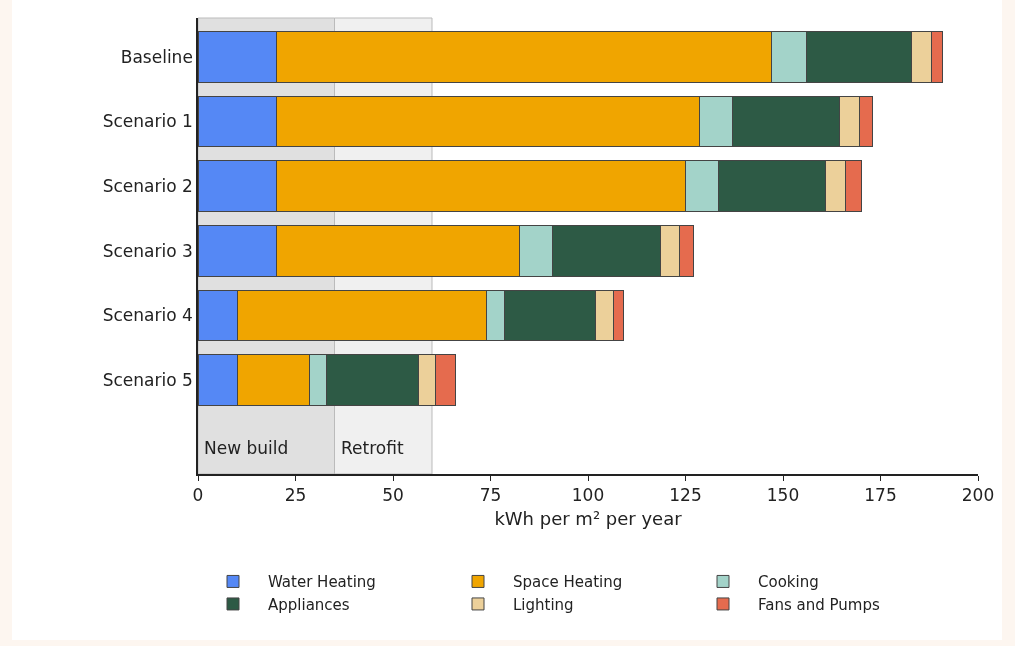 The height and width of the screenshot is (646, 1015). What do you see at coordinates (147, 250) in the screenshot?
I see `y-tick-label: Scenario 3` at bounding box center [147, 250].